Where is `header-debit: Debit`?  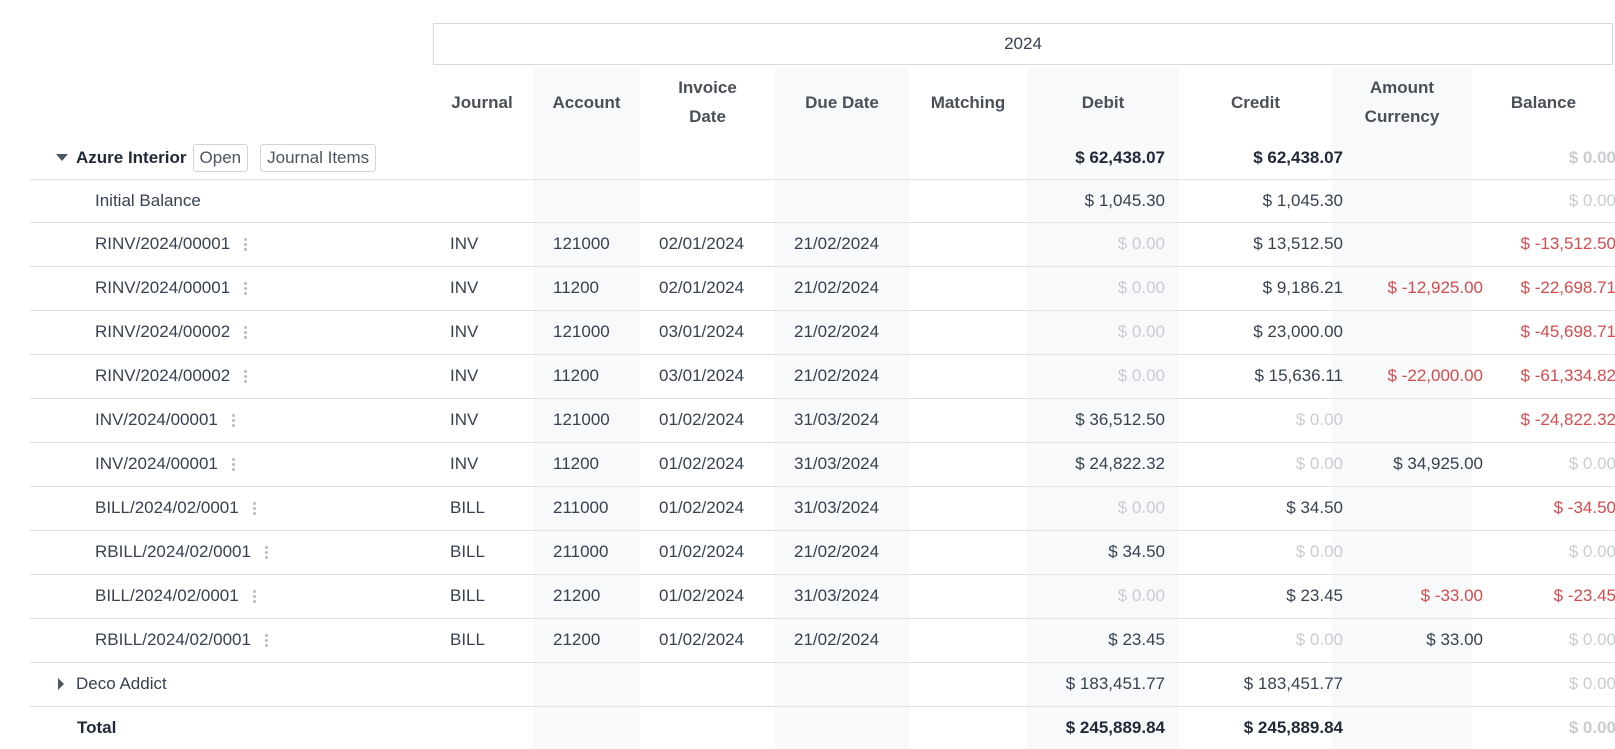 header-debit: Debit is located at coordinates (1103, 102).